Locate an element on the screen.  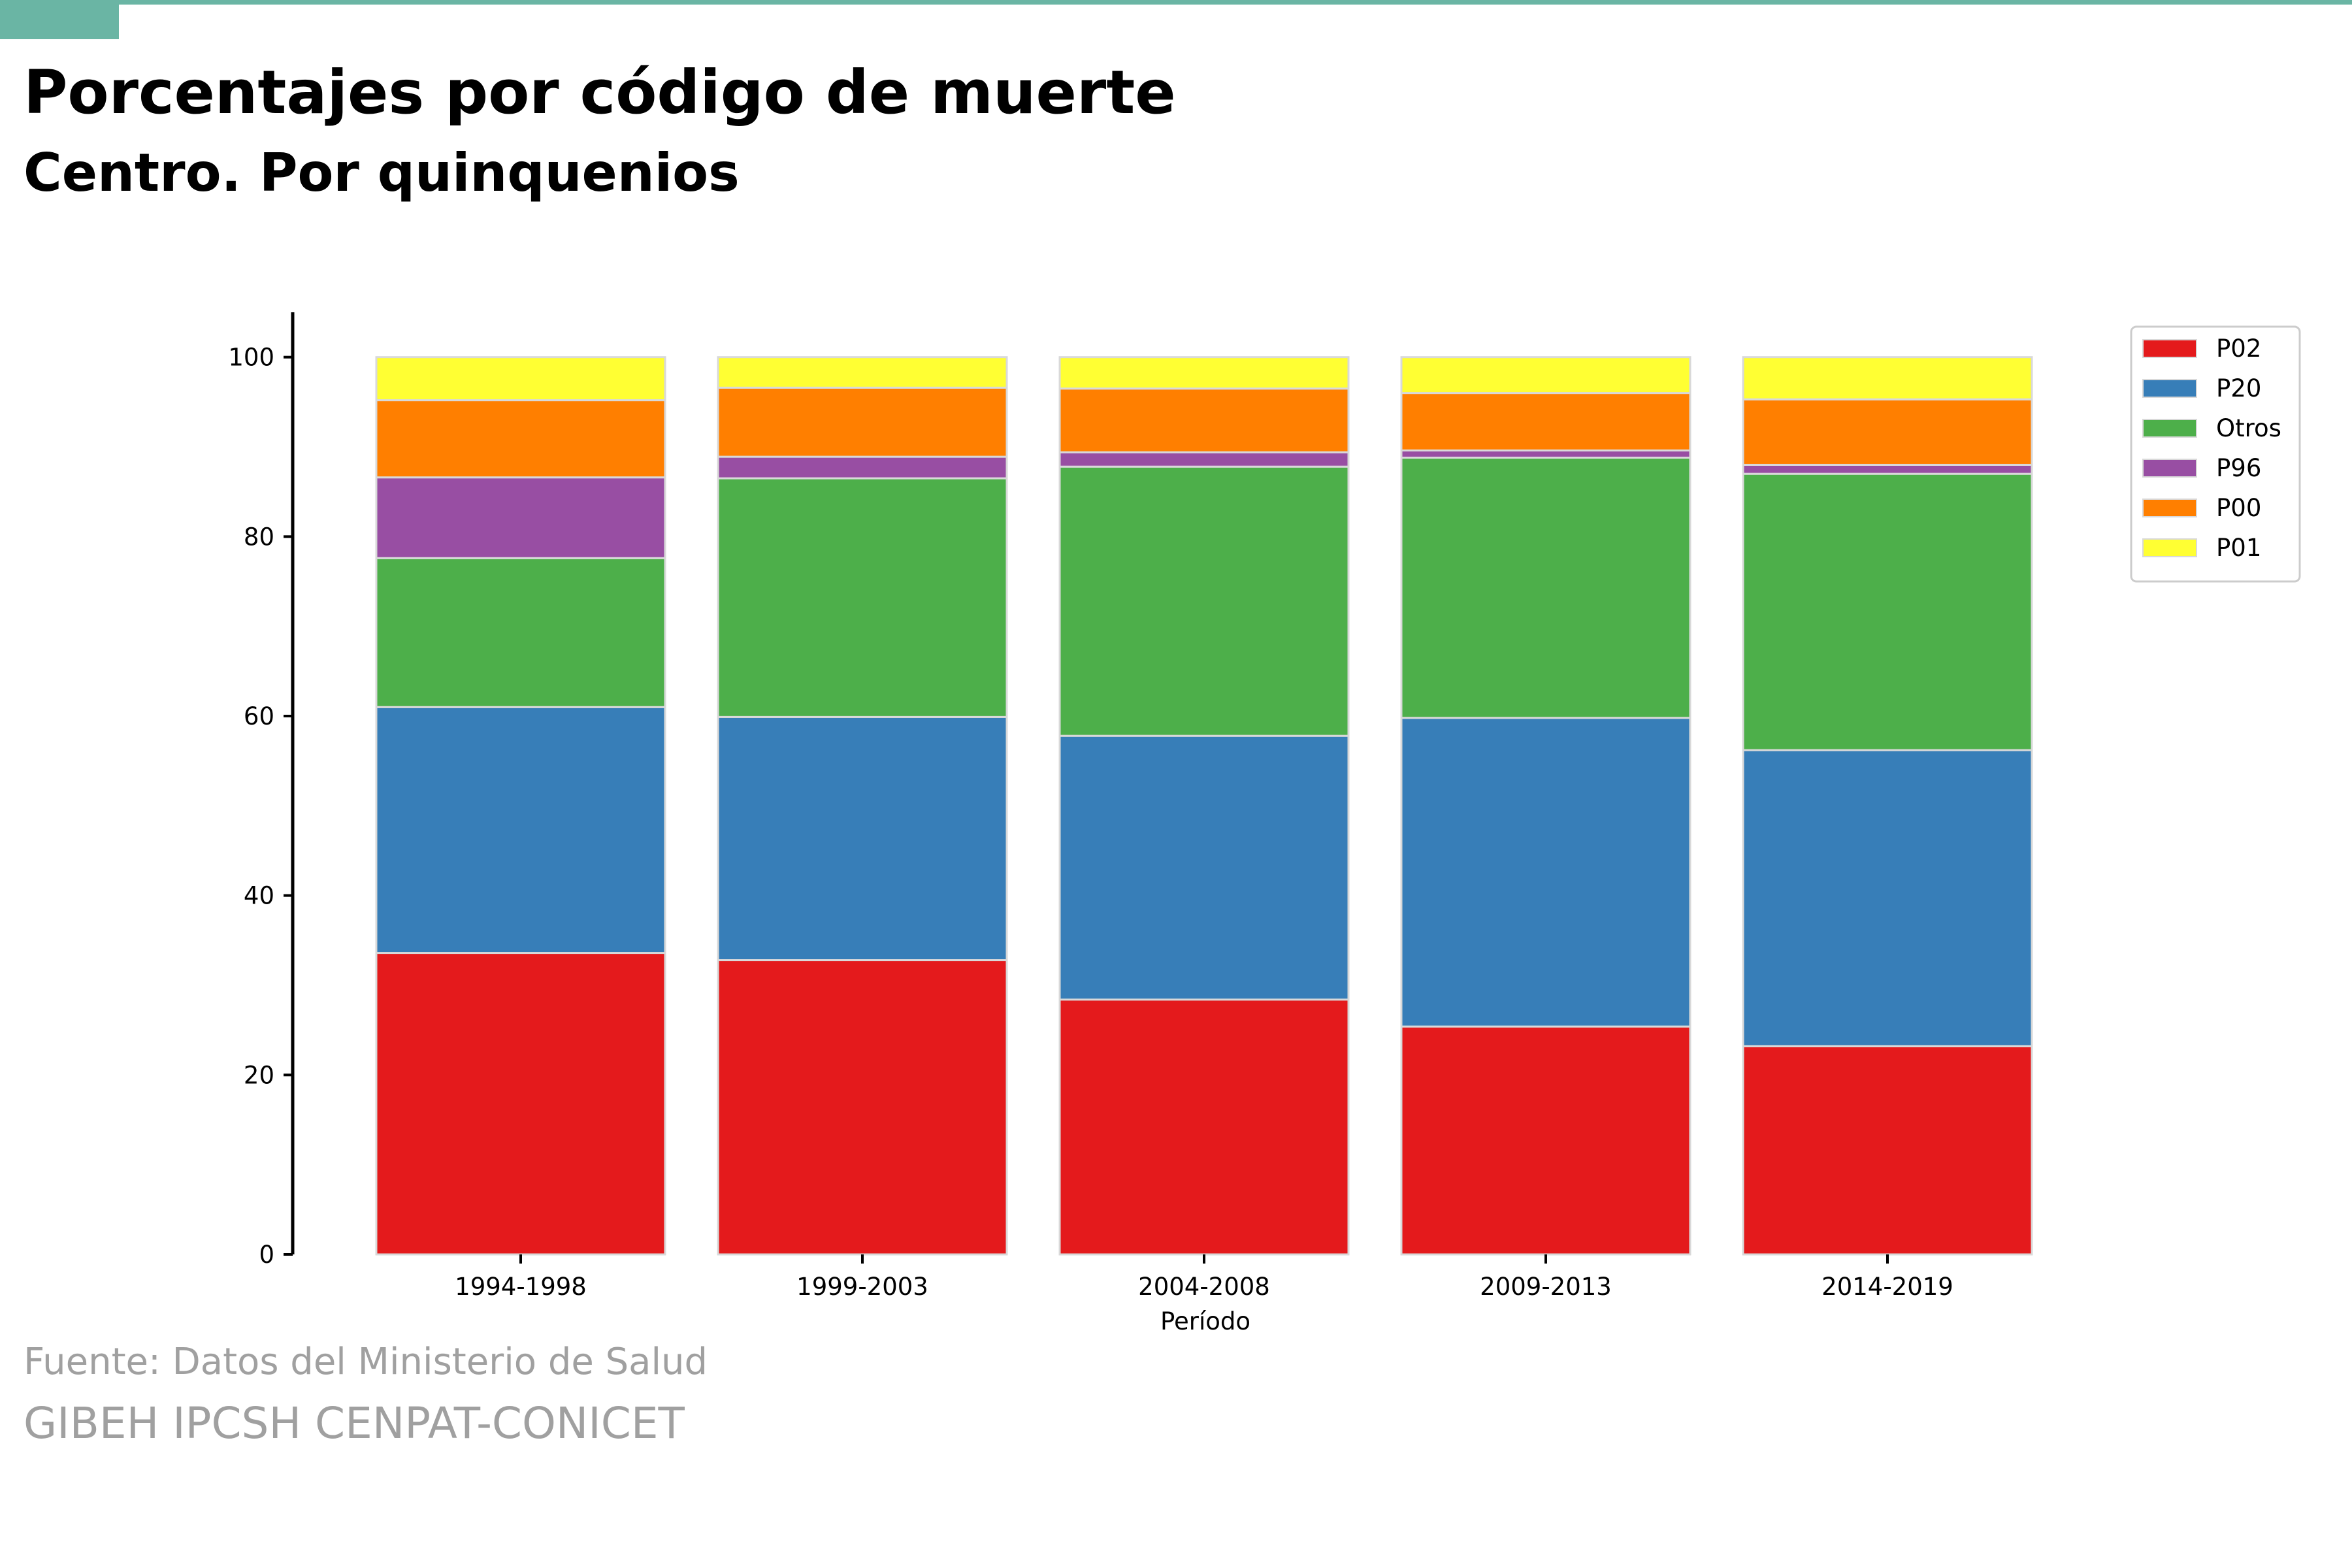
bar-p20-1994-1998 is located at coordinates (520, 830).